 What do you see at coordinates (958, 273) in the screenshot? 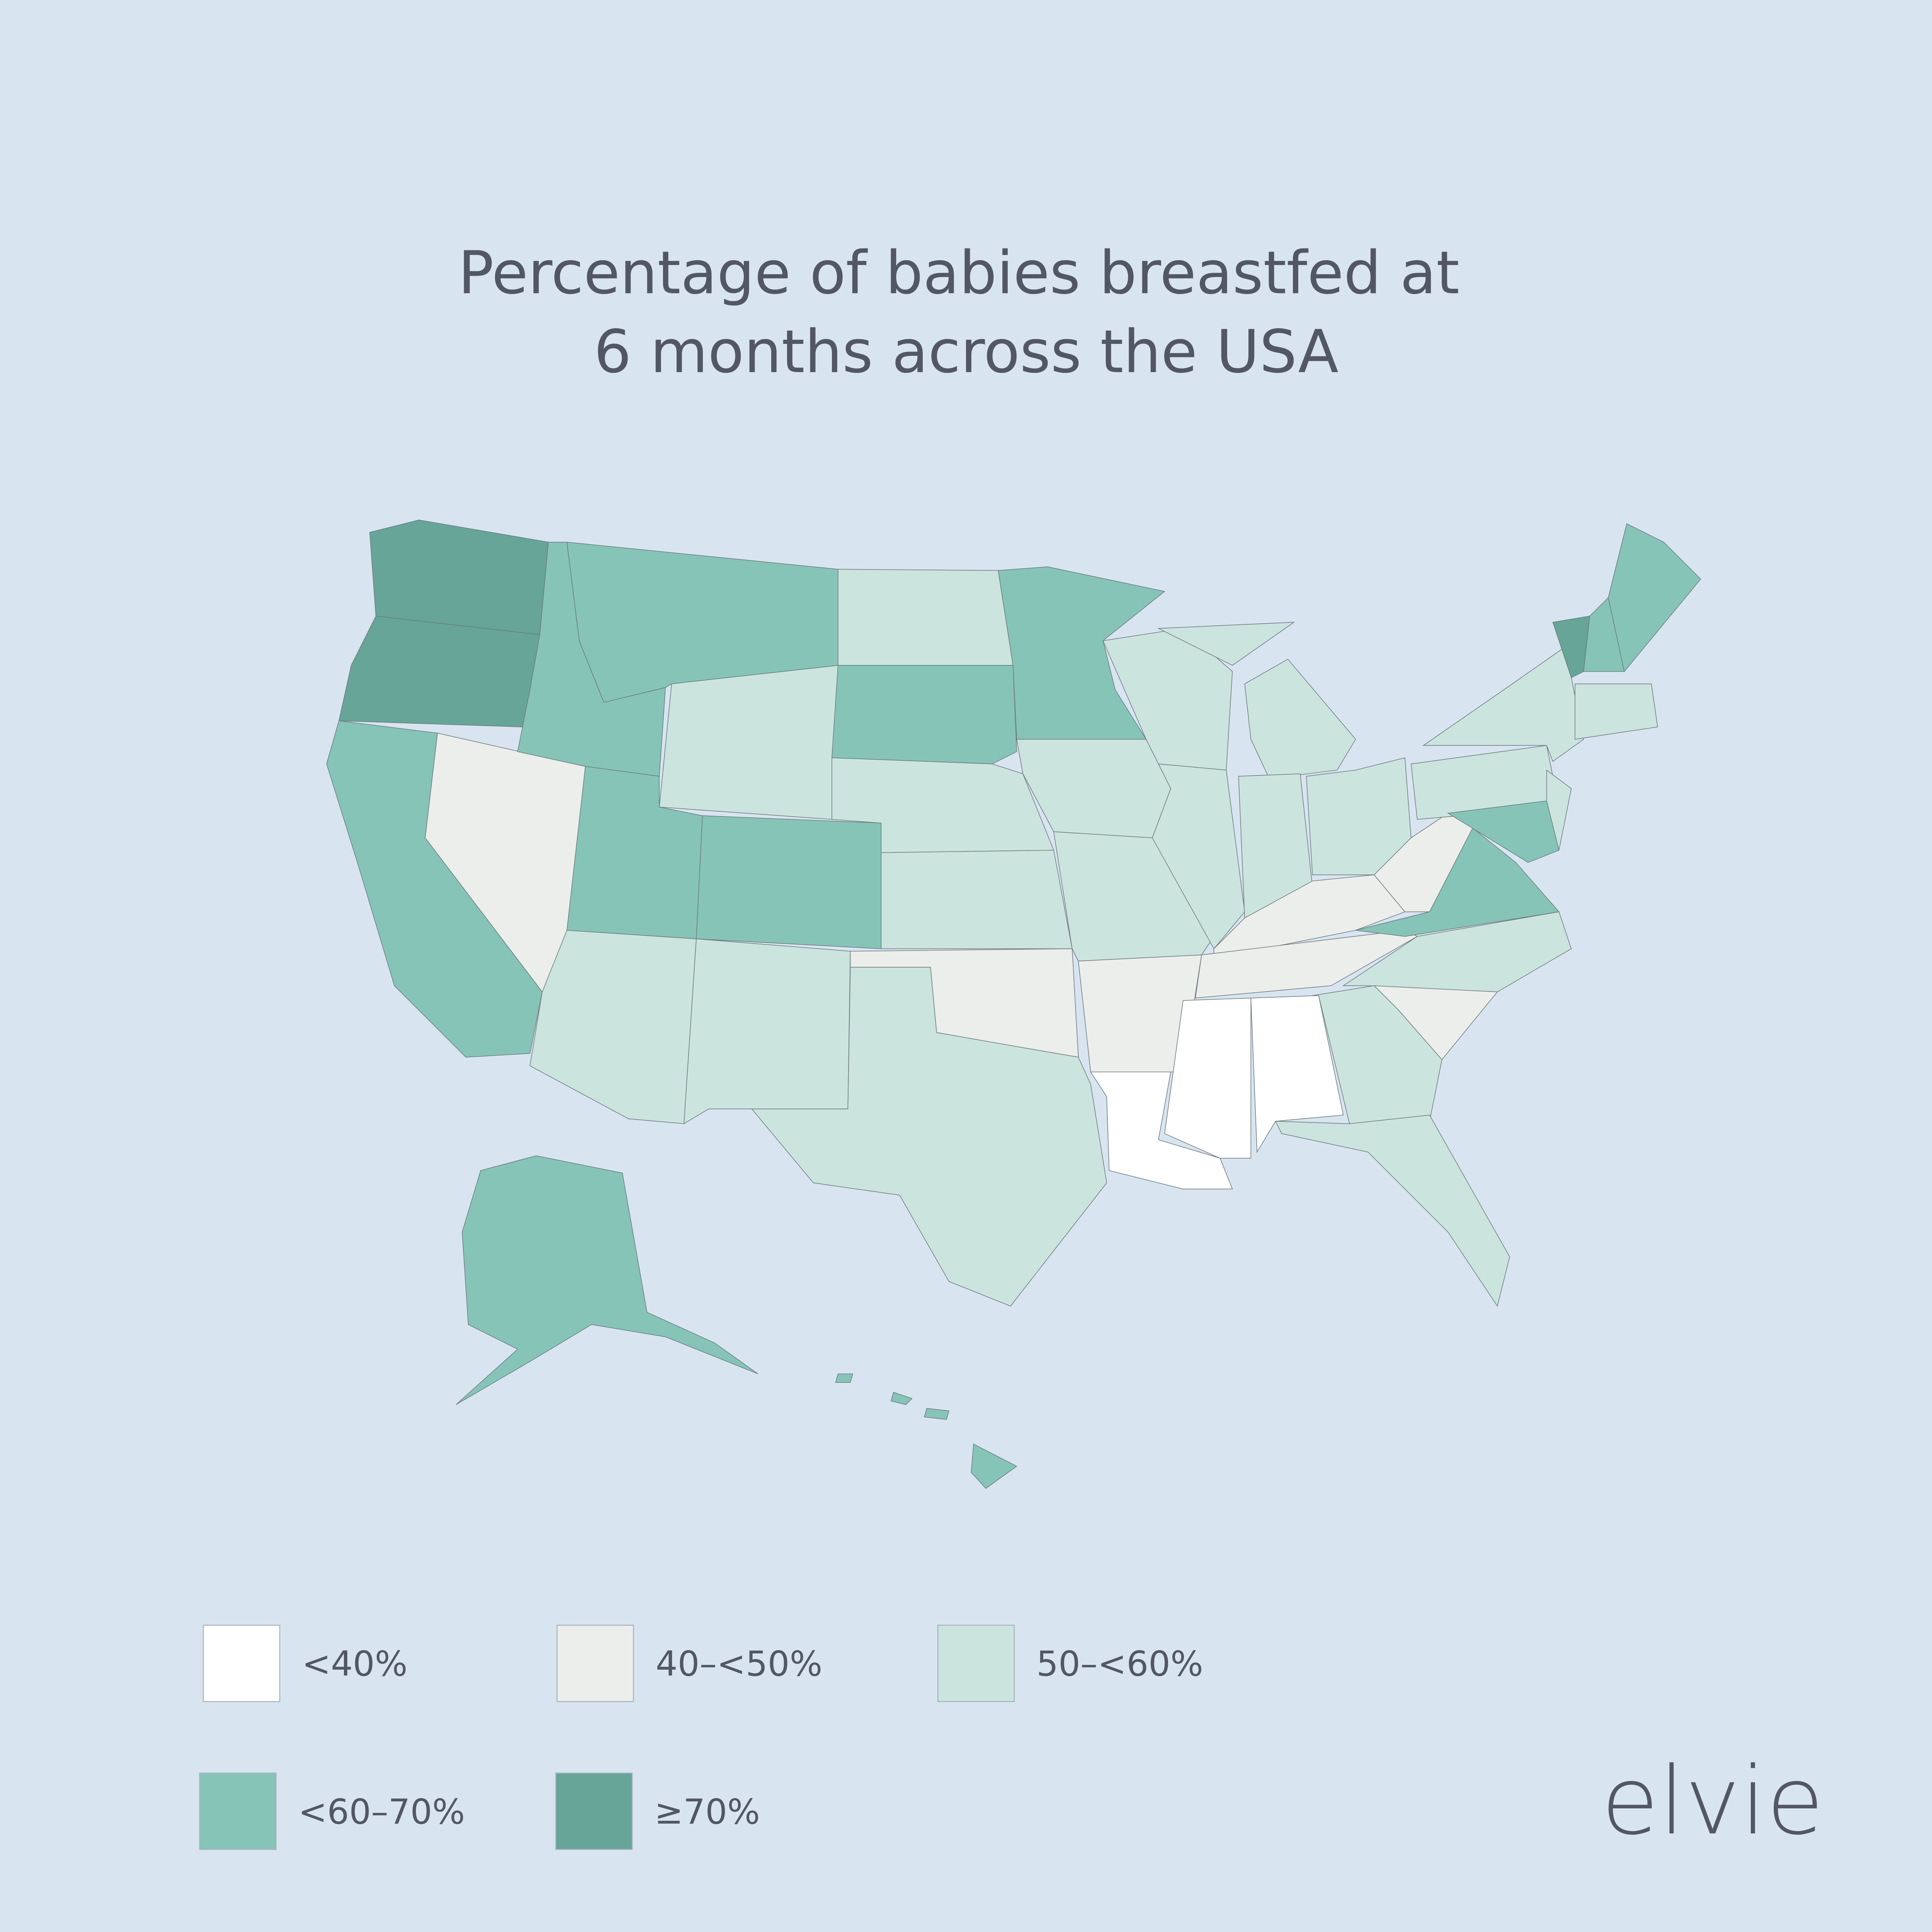
I see `title-line: Percentage of babies breastfed at` at bounding box center [958, 273].